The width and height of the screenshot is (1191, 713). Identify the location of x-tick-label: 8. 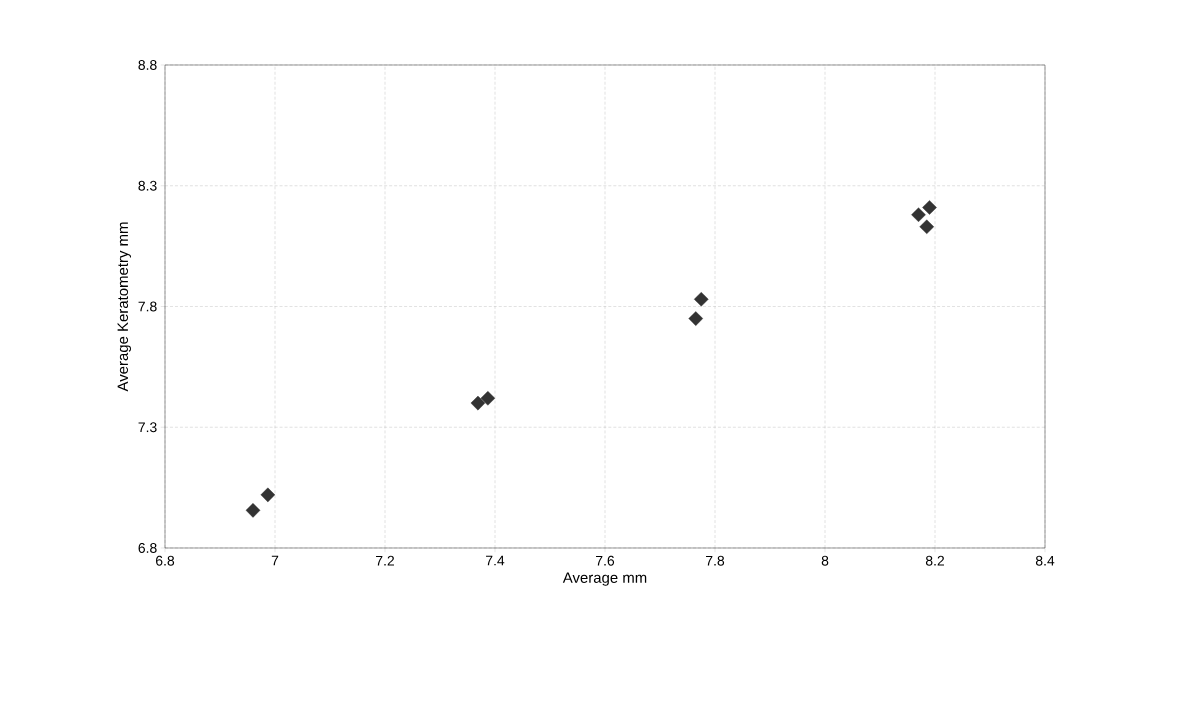
(825, 560).